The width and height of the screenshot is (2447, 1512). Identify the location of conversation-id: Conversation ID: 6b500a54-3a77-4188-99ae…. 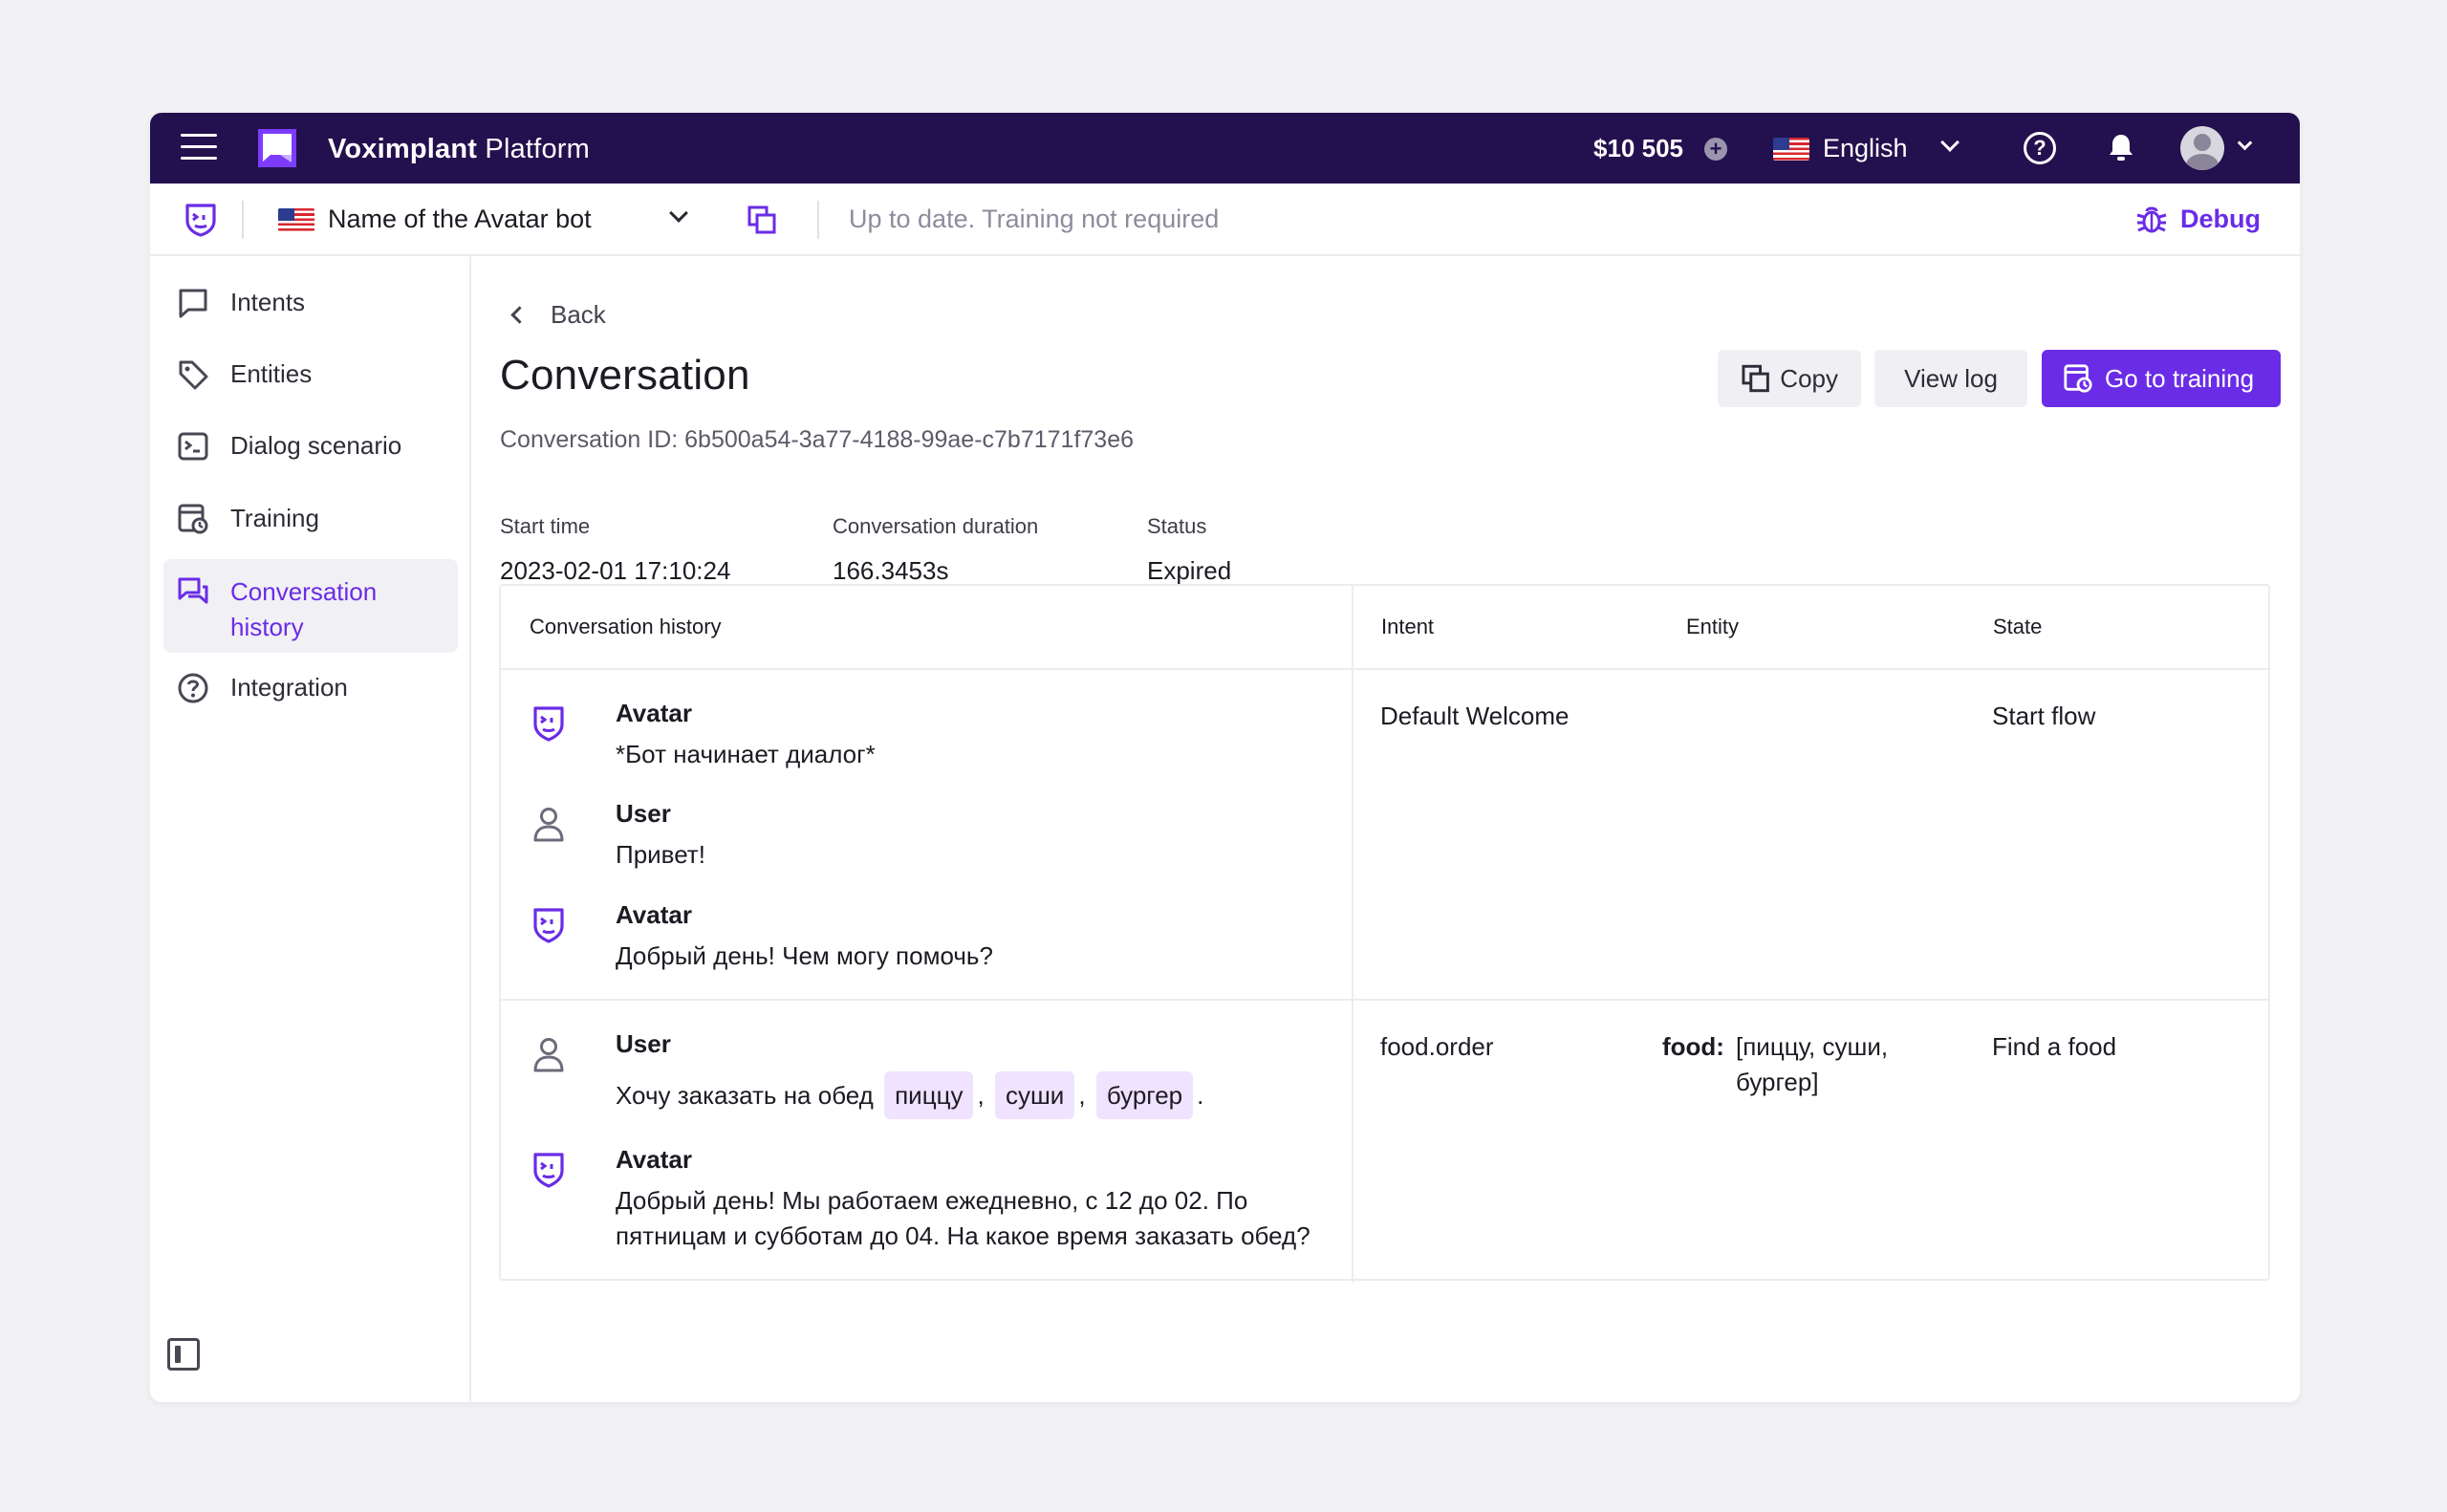
(817, 439).